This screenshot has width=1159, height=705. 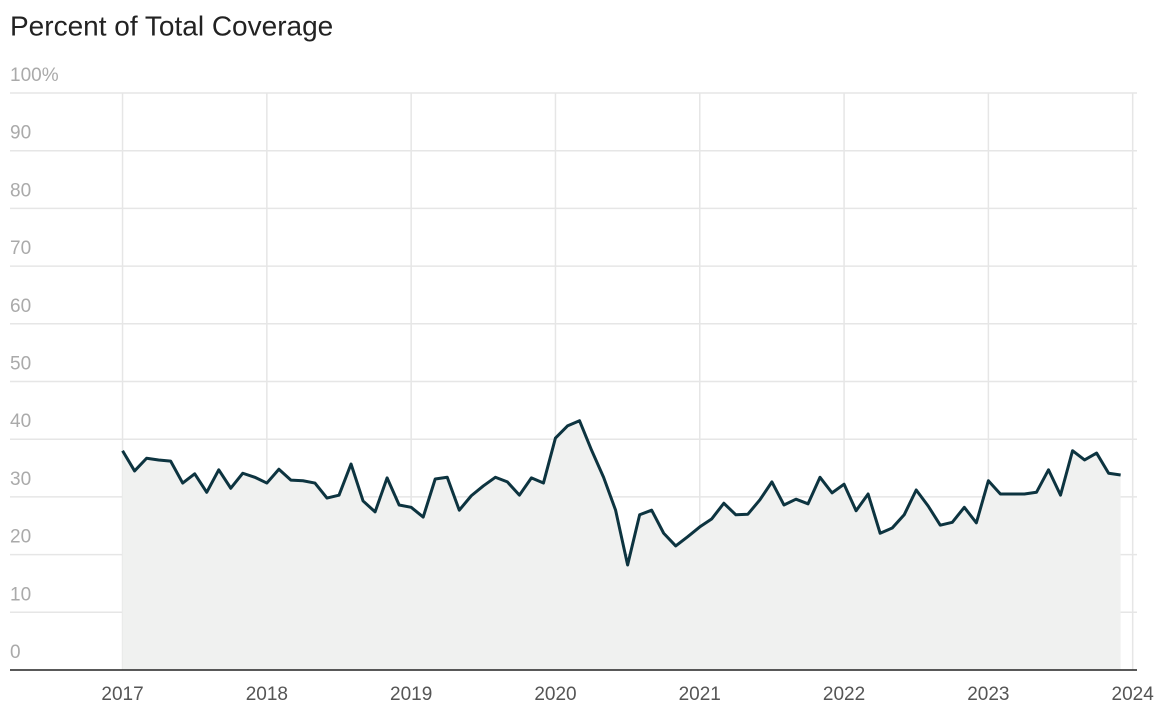 I want to click on x-tick-label: 2019, so click(x=411, y=694).